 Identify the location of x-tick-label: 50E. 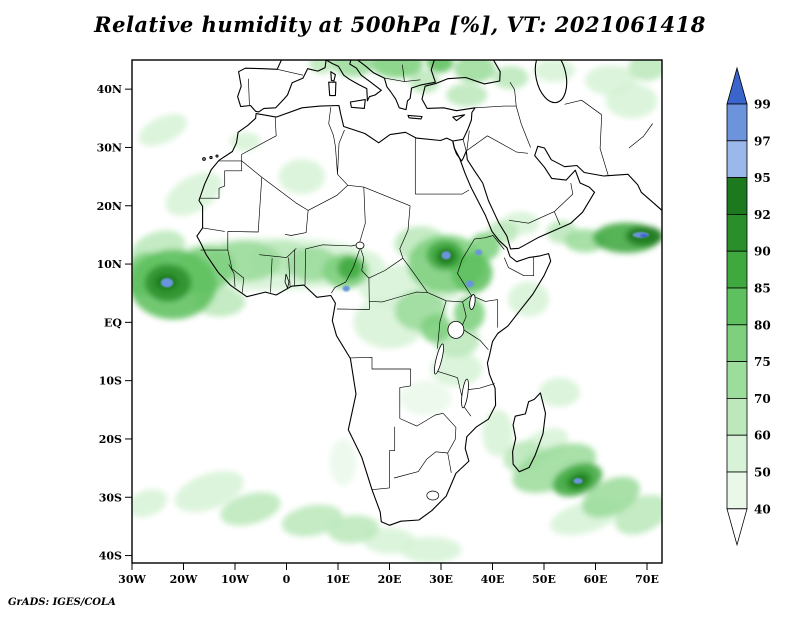
(544, 579).